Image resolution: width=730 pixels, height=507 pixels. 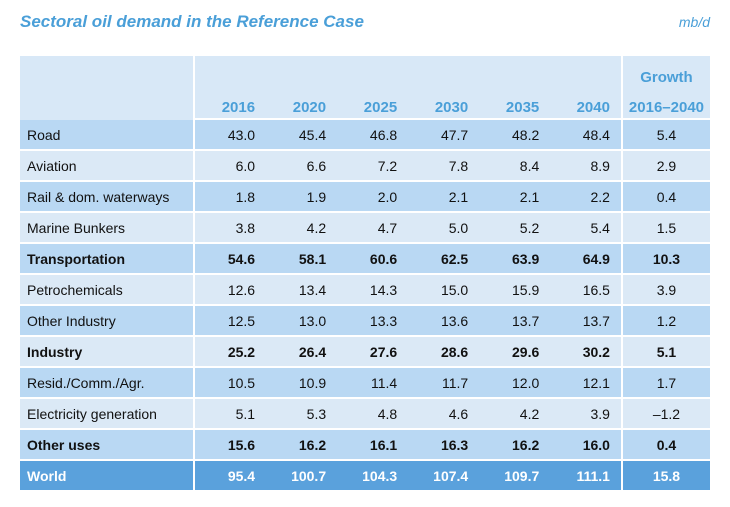 I want to click on table-row: Road 43.0 45.4 46.8 47.7 48.2 48.4 5.4, so click(x=365, y=135).